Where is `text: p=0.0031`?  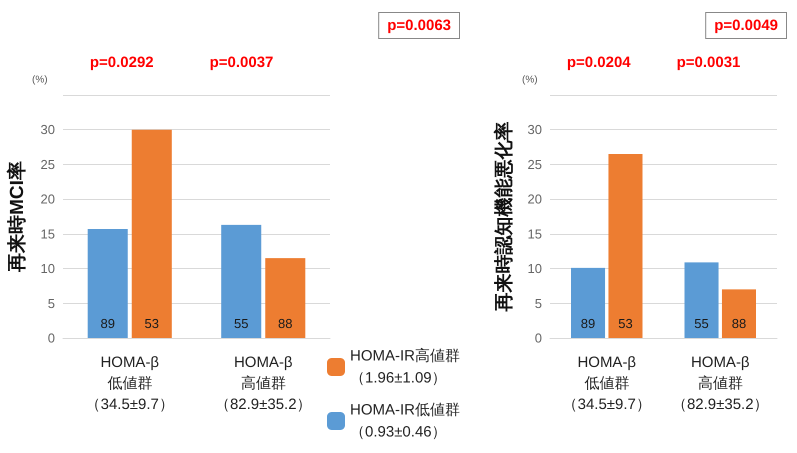 text: p=0.0031 is located at coordinates (708, 62).